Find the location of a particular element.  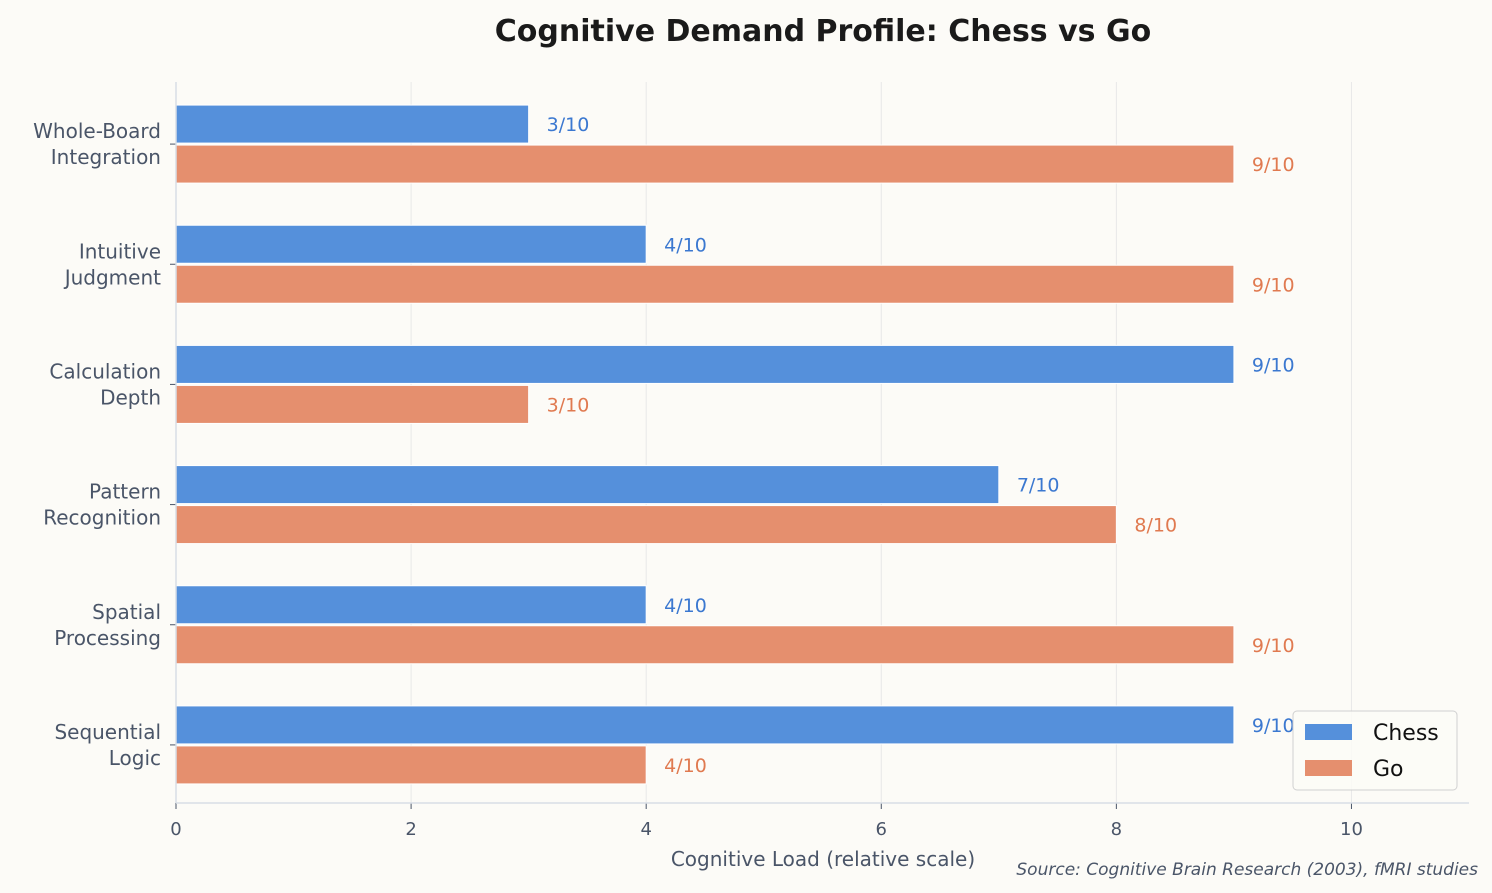

chart-title: Cognitive Demand Profile: Chess vs Go is located at coordinates (823, 31).